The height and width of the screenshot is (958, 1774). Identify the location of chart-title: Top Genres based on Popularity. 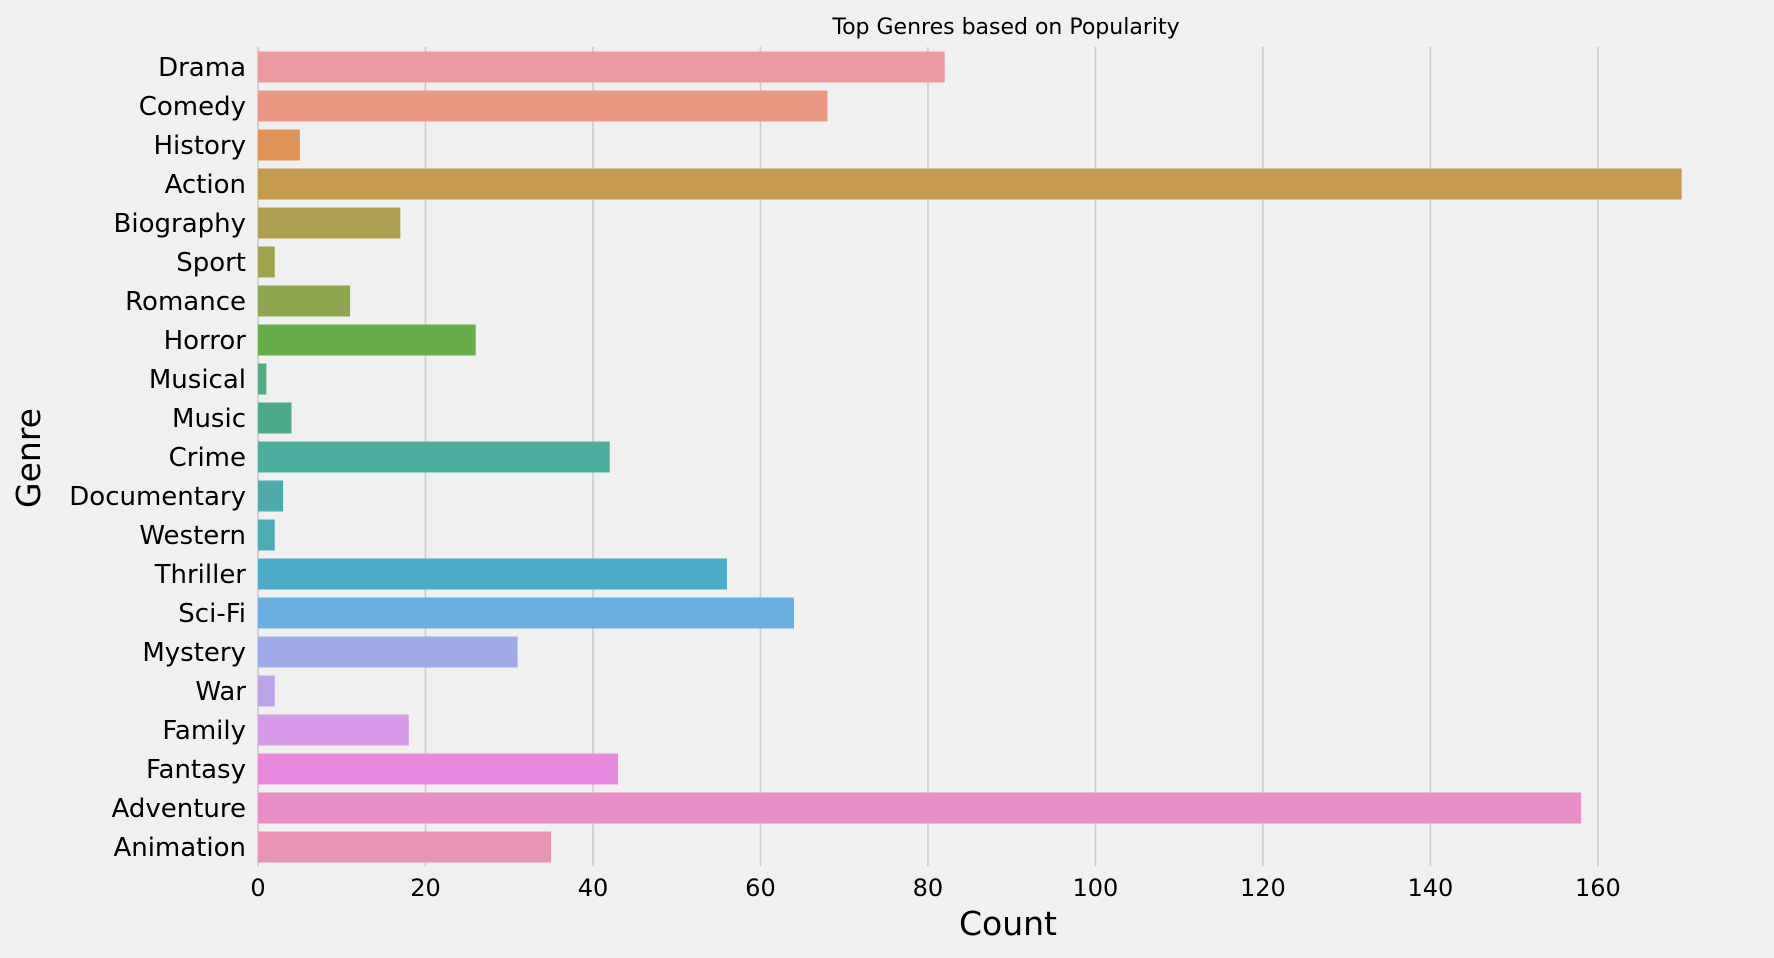
(1005, 27).